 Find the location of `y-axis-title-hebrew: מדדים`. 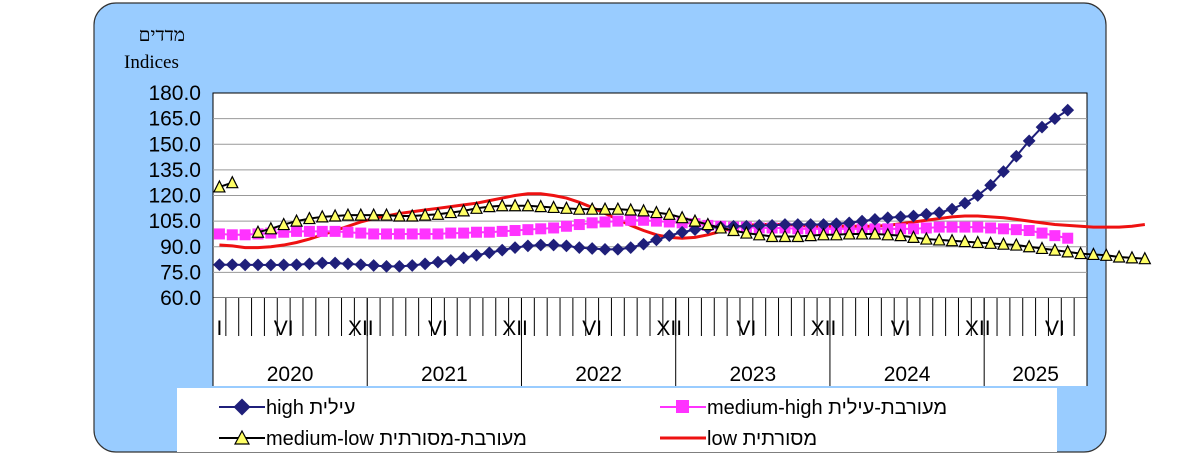

y-axis-title-hebrew: מדדים is located at coordinates (162, 35).